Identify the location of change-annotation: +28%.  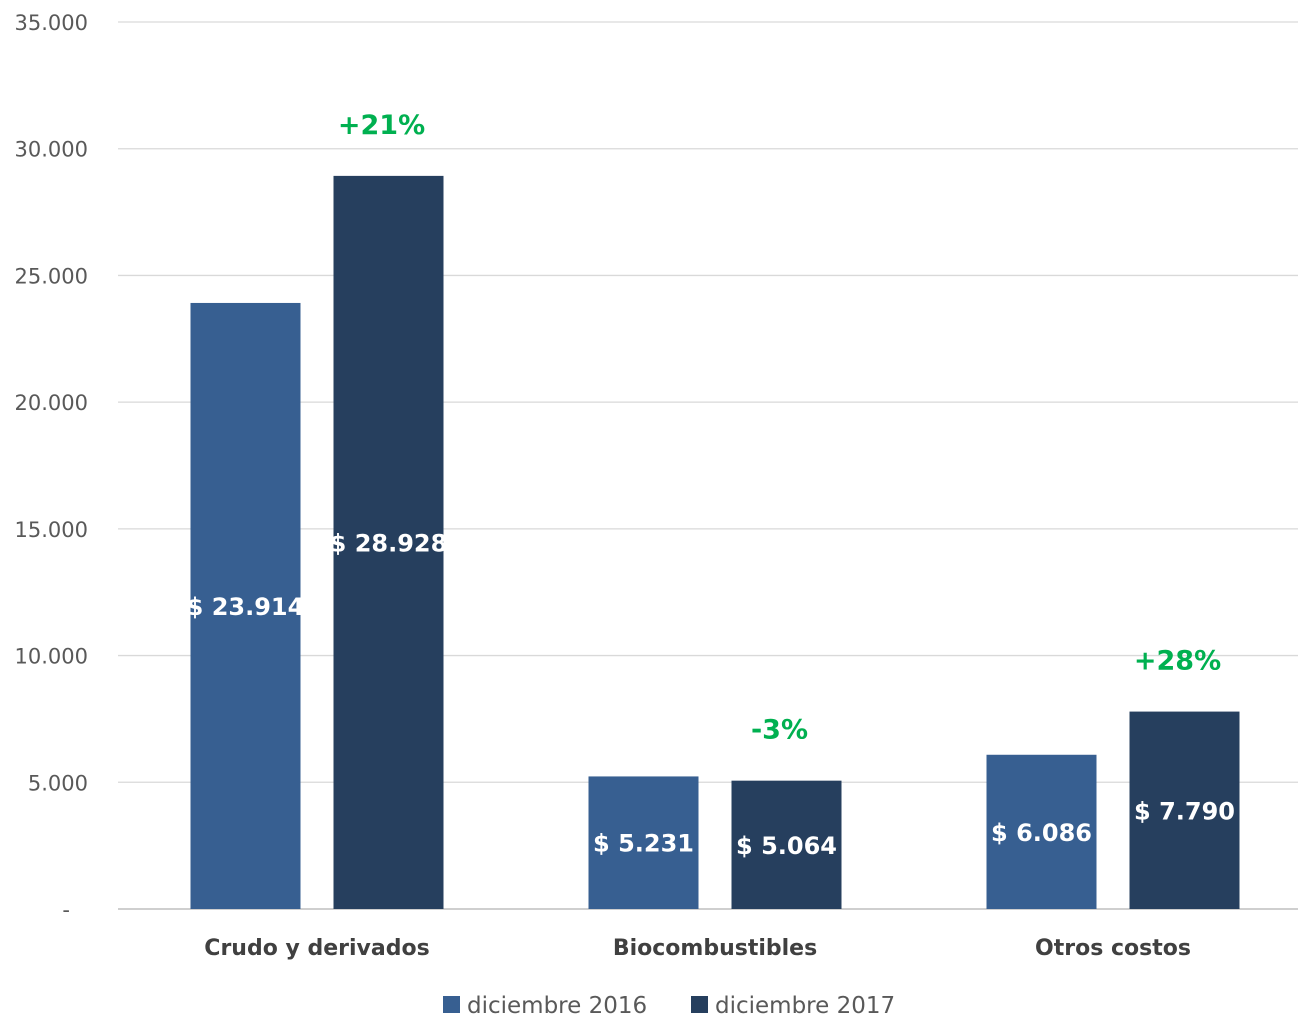
(1177, 661).